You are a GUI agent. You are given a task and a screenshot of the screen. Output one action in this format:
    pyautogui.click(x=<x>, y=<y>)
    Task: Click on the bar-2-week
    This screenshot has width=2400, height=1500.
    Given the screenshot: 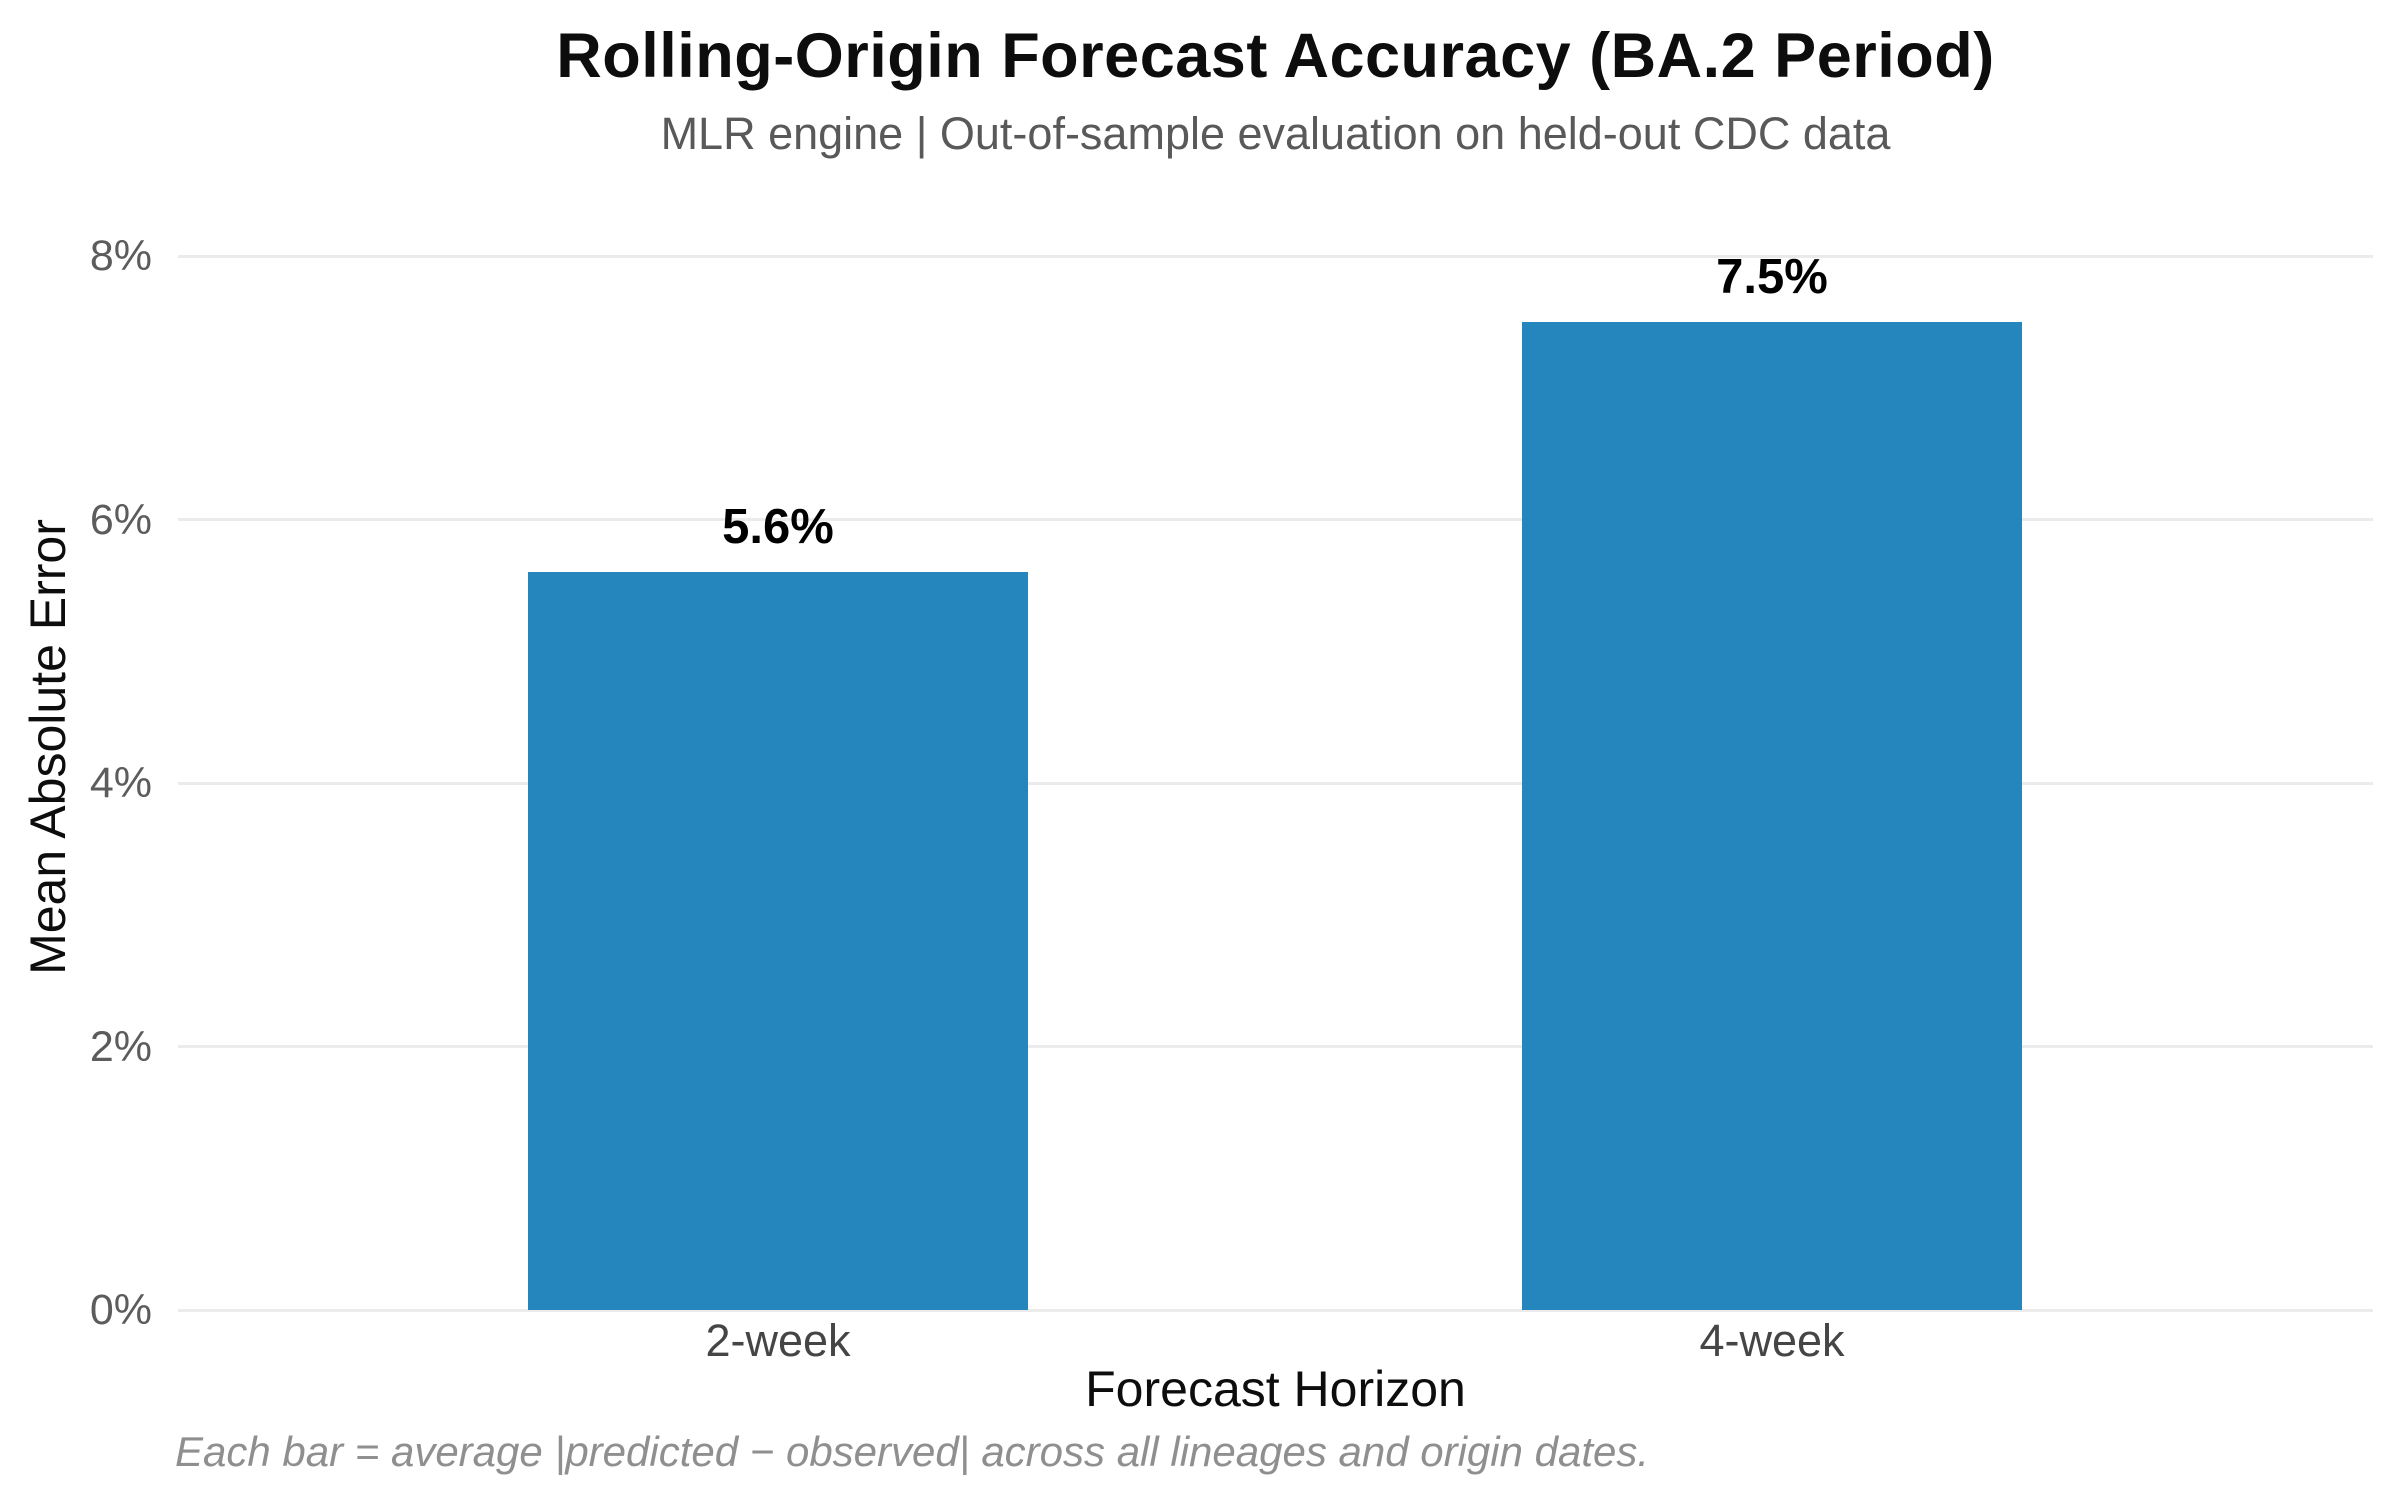 What is the action you would take?
    pyautogui.click(x=778, y=941)
    